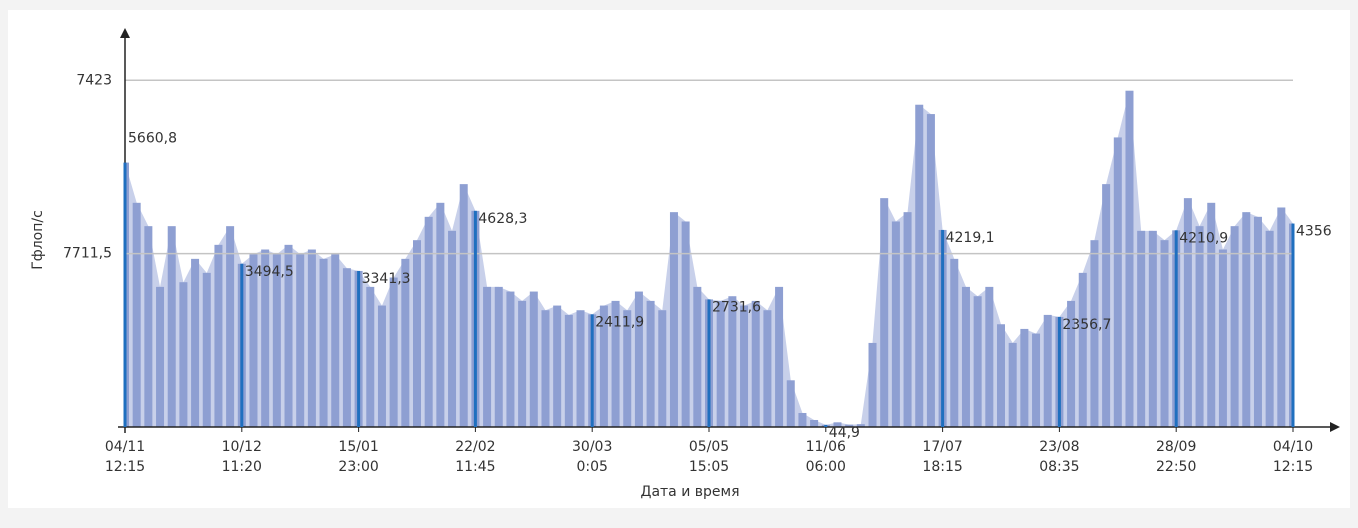 This screenshot has width=1358, height=528. What do you see at coordinates (475, 447) in the screenshot?
I see `x-tick-label: 22/02` at bounding box center [475, 447].